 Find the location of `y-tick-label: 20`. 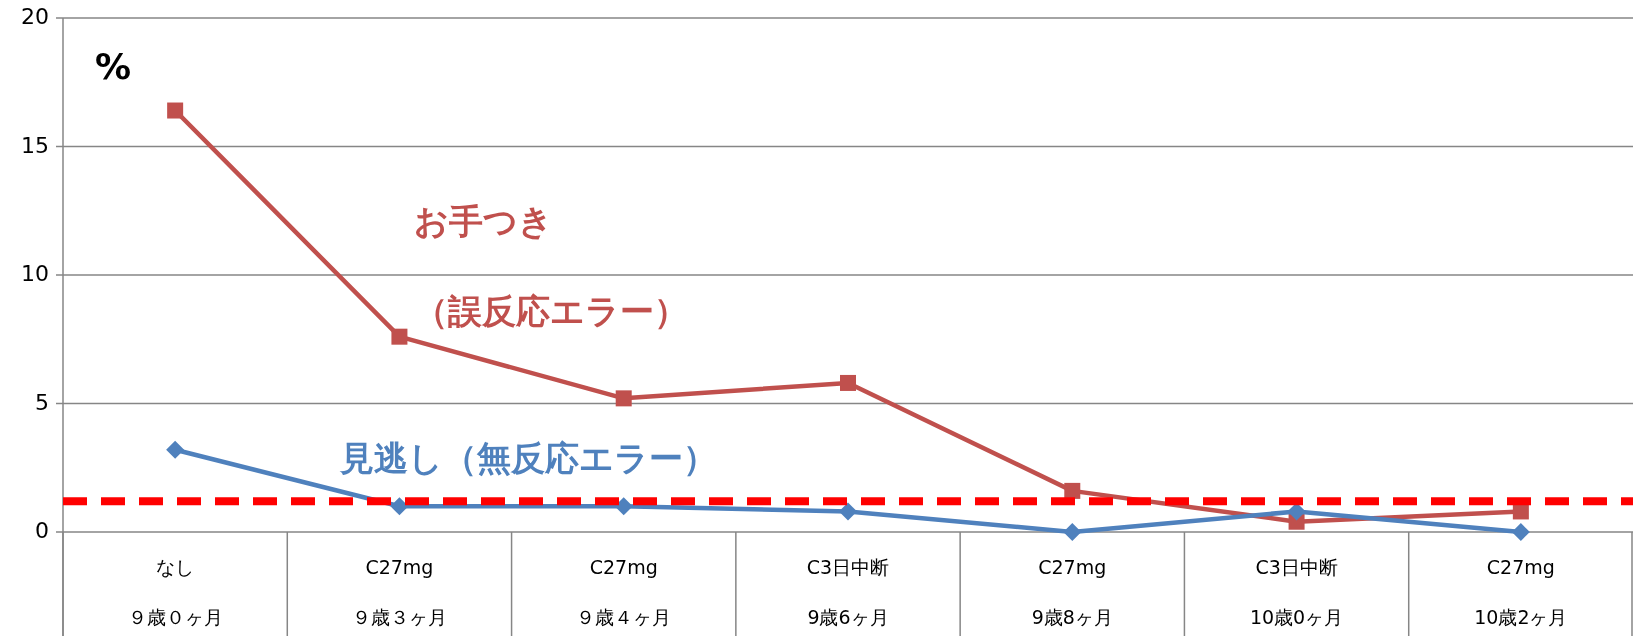

y-tick-label: 20 is located at coordinates (35, 16).